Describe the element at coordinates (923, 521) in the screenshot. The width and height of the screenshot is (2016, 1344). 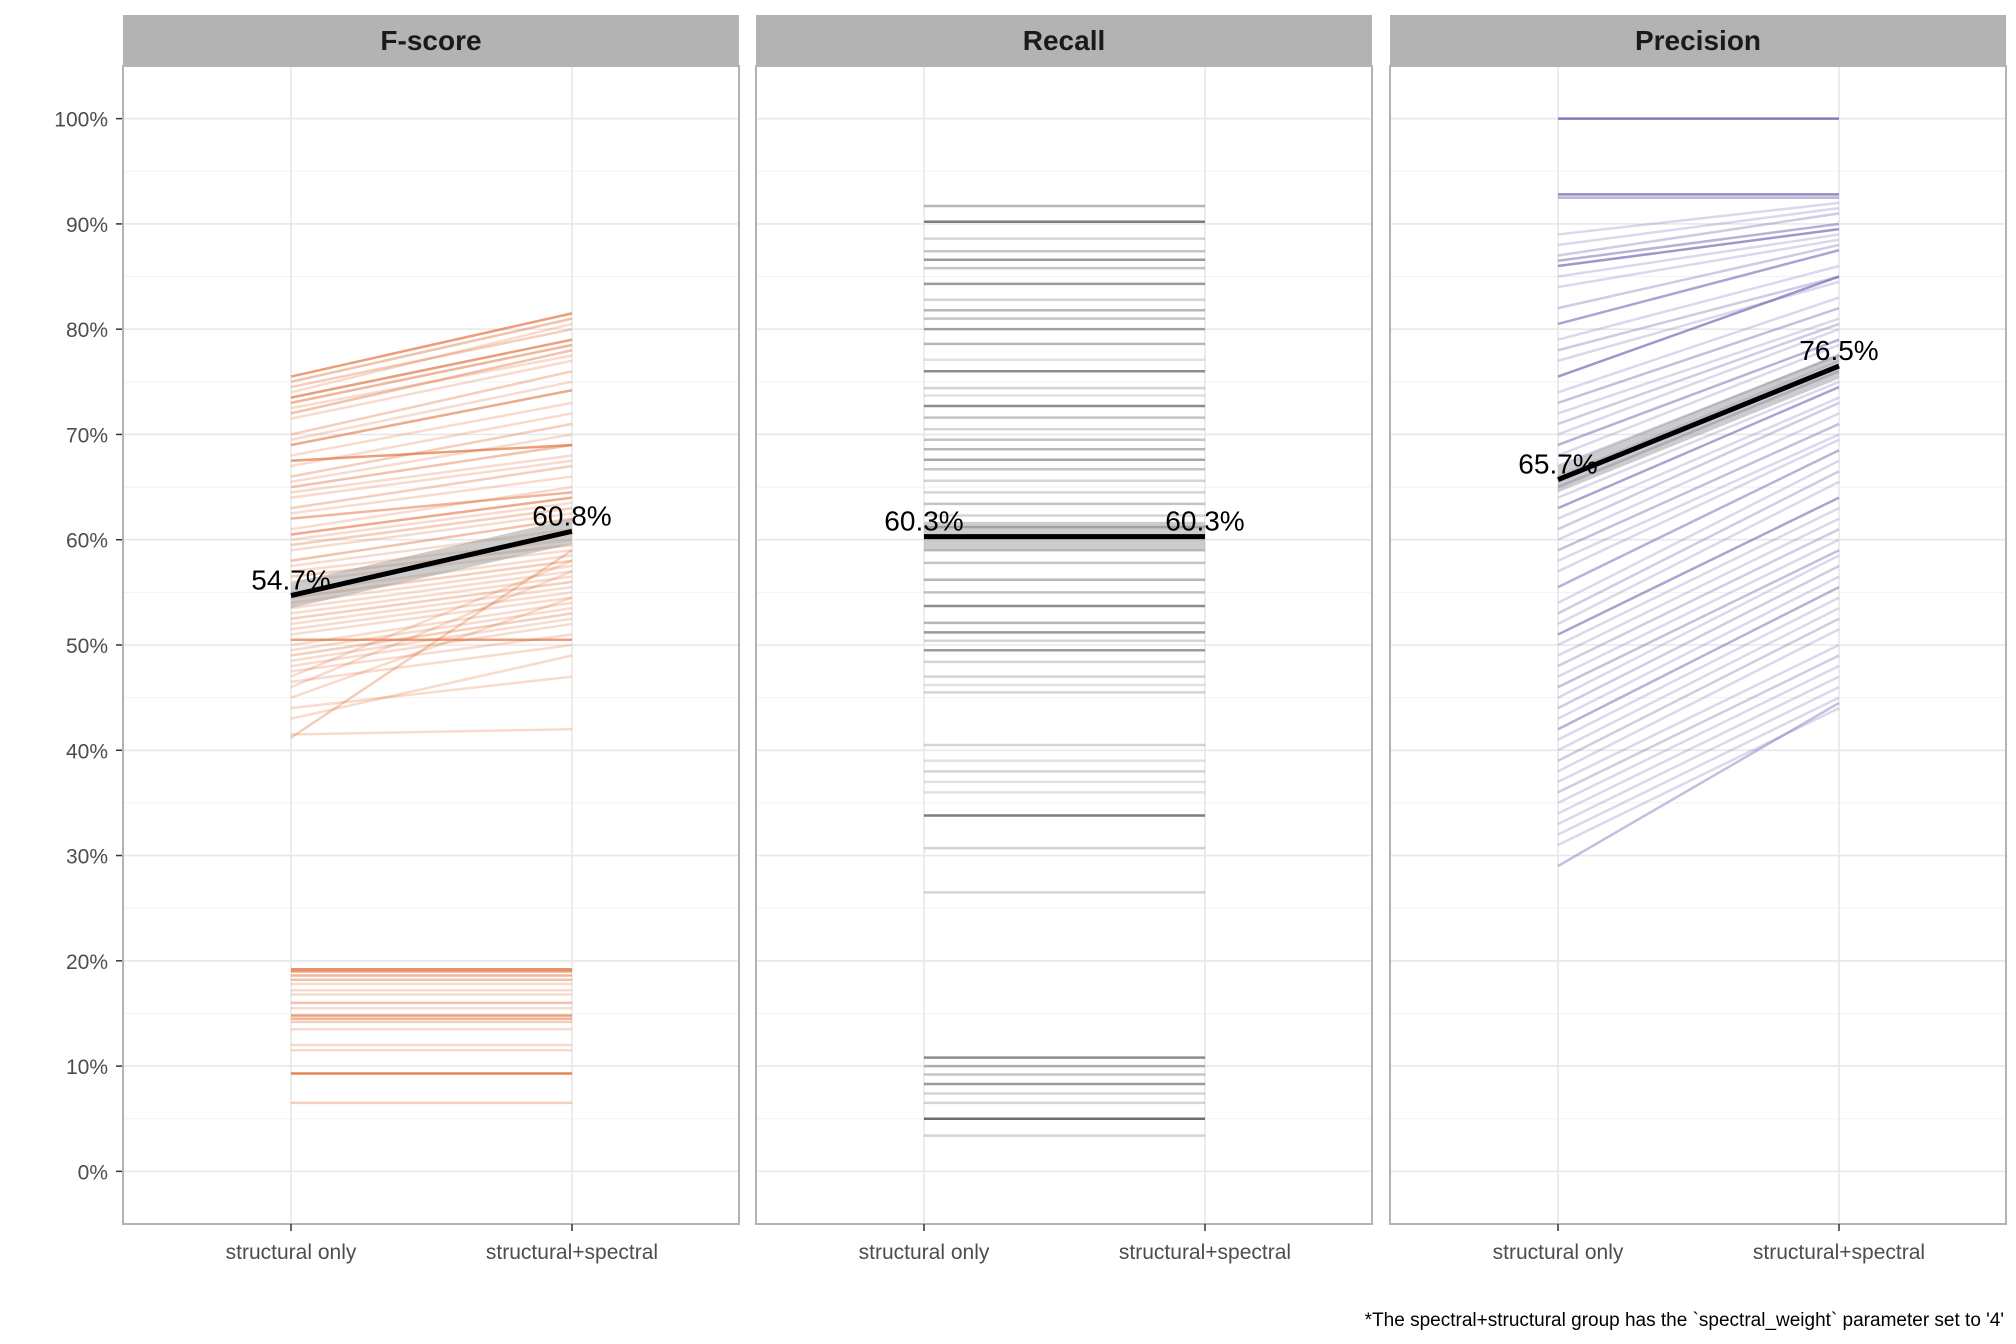
I see `mean-label-left: 60.3%` at that location.